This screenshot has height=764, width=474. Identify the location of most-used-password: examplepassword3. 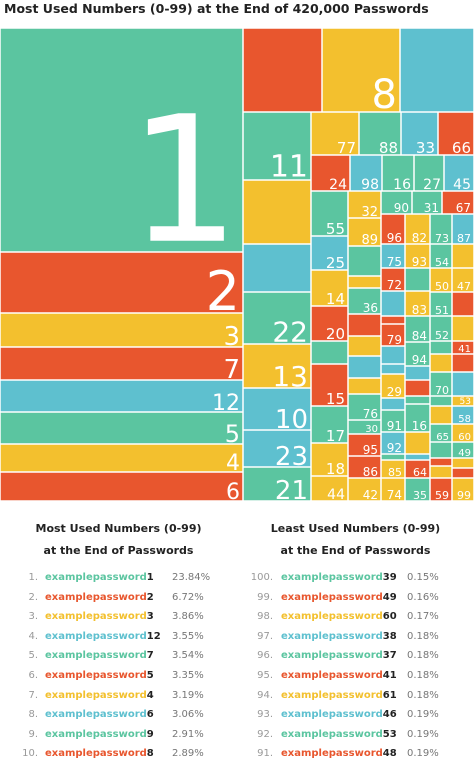
(99, 617).